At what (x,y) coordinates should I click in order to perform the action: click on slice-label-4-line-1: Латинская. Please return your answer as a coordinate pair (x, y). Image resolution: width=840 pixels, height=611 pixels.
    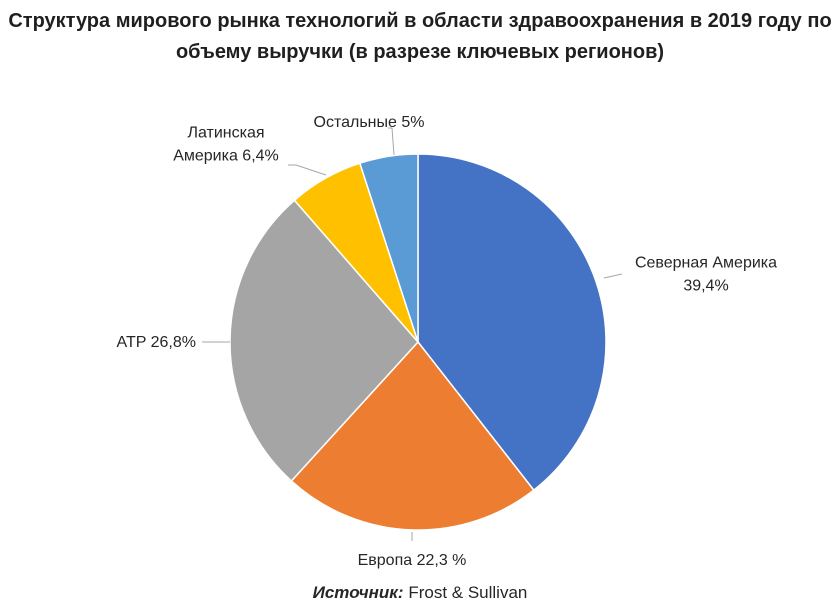
    Looking at the image, I should click on (225, 133).